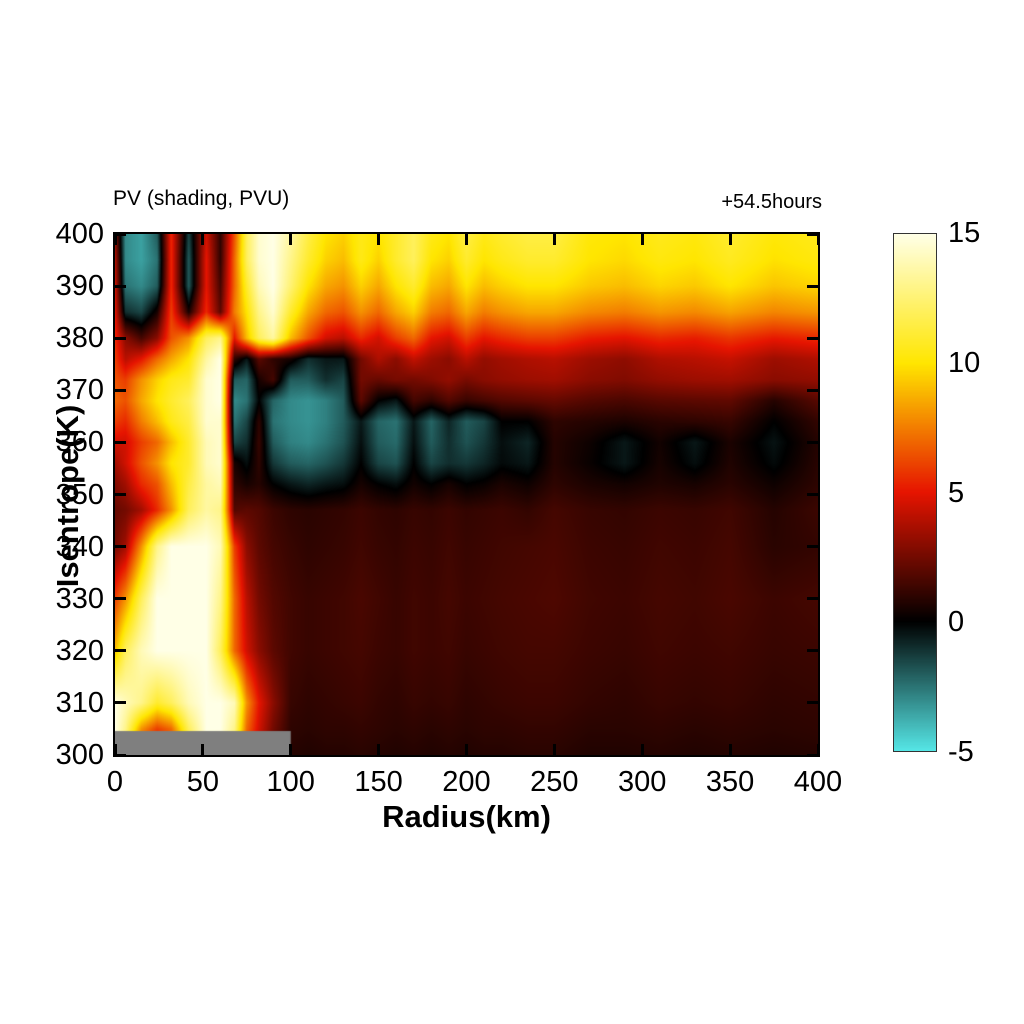  What do you see at coordinates (79, 338) in the screenshot?
I see `y-tick-label: 380` at bounding box center [79, 338].